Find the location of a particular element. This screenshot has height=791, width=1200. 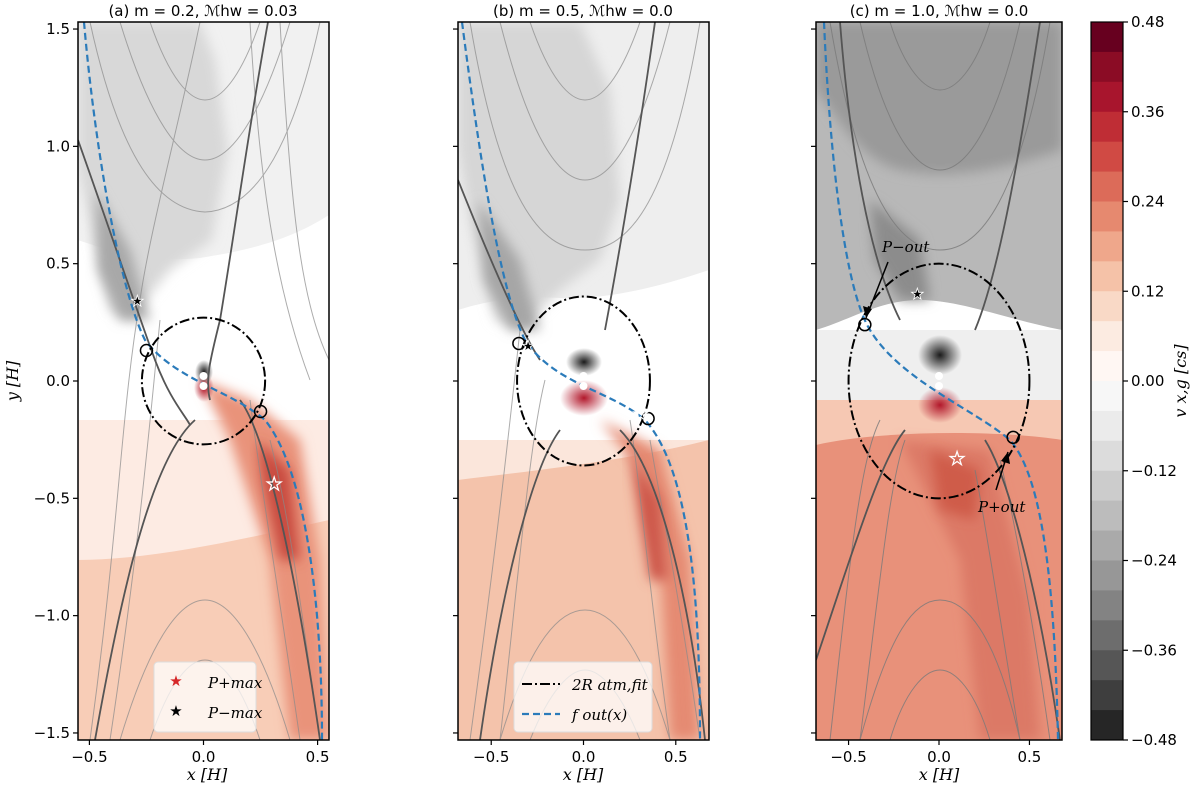

colorbar-tick-label: 0.48 is located at coordinates (1147, 22).